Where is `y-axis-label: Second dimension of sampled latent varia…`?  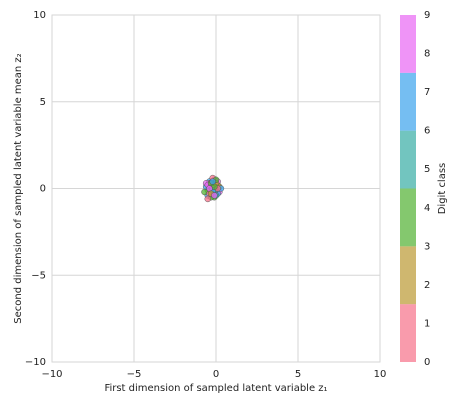
y-axis-label: Second dimension of sampled latent varia… is located at coordinates (18, 188).